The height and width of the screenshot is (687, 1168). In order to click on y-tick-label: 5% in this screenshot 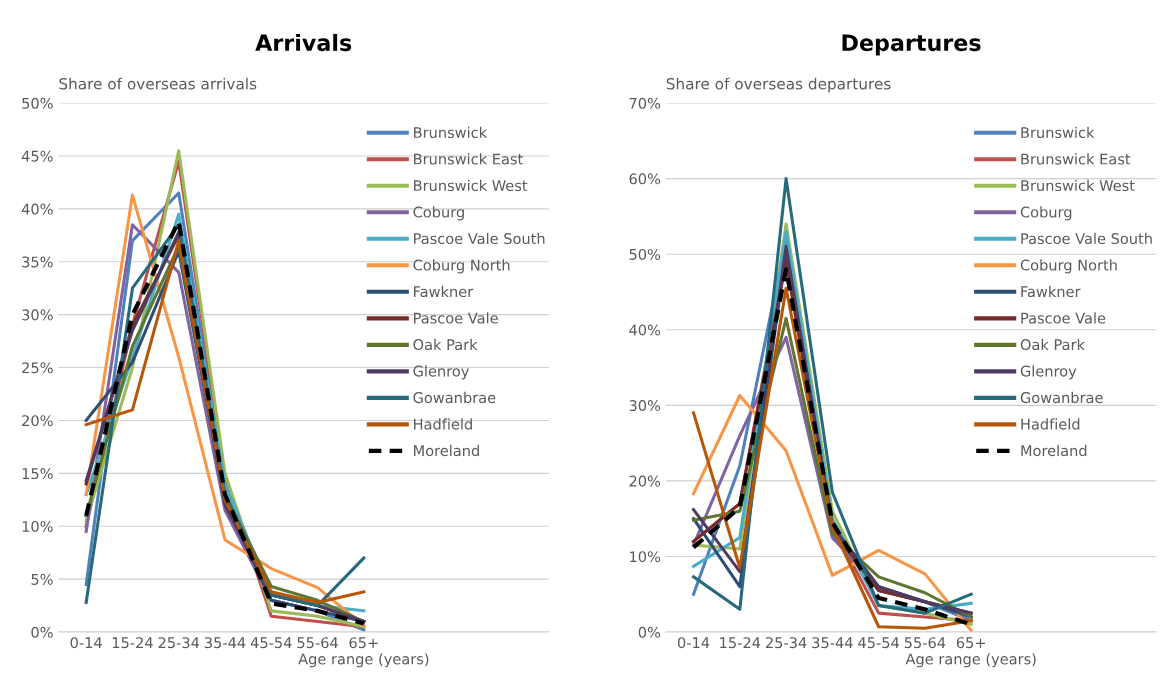, I will do `click(42, 579)`.